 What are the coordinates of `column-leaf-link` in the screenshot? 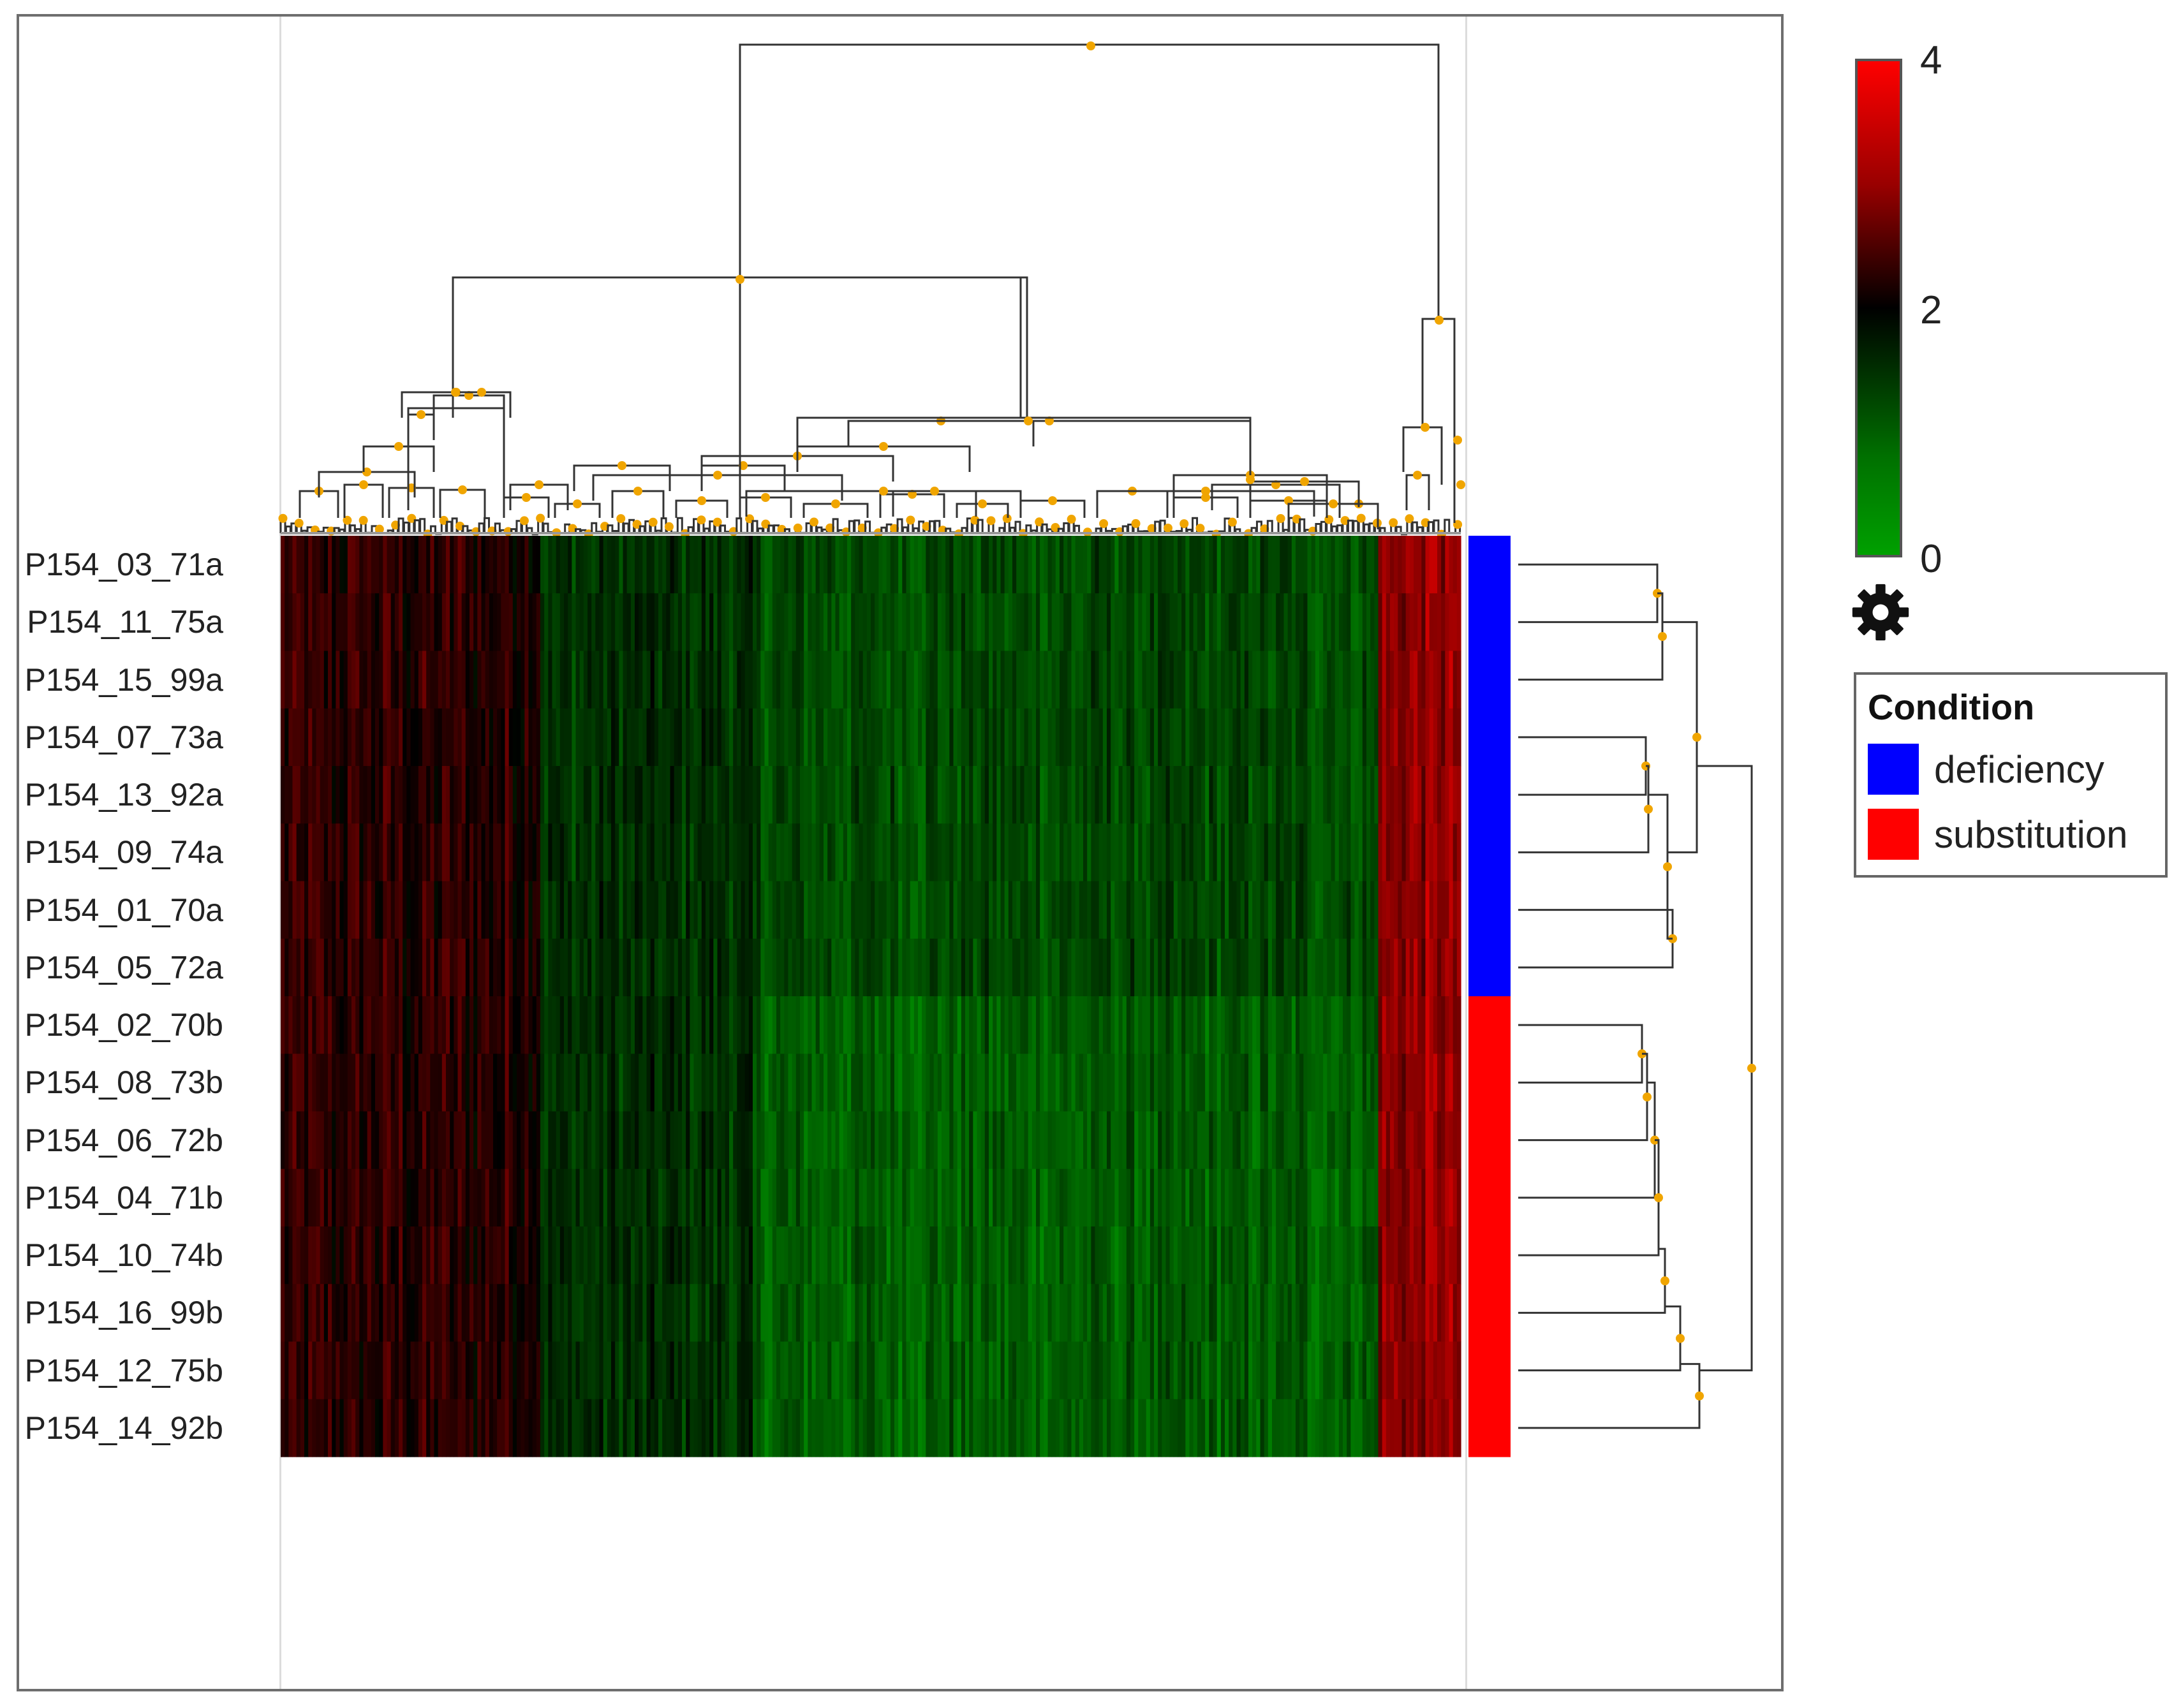 It's located at (416, 526).